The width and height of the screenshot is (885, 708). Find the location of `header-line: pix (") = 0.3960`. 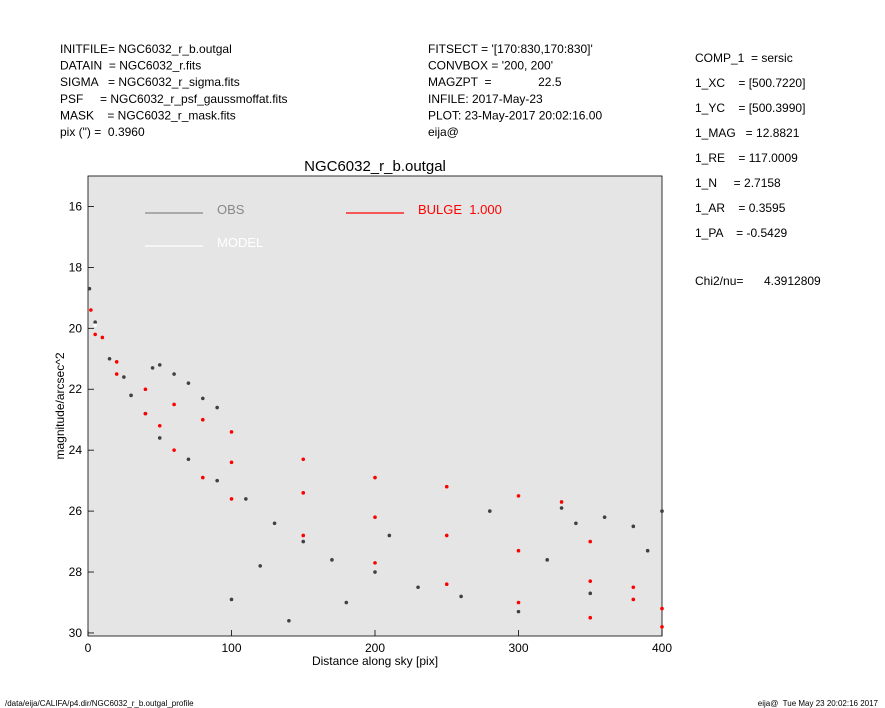

header-line: pix (") = 0.3960 is located at coordinates (102, 132).